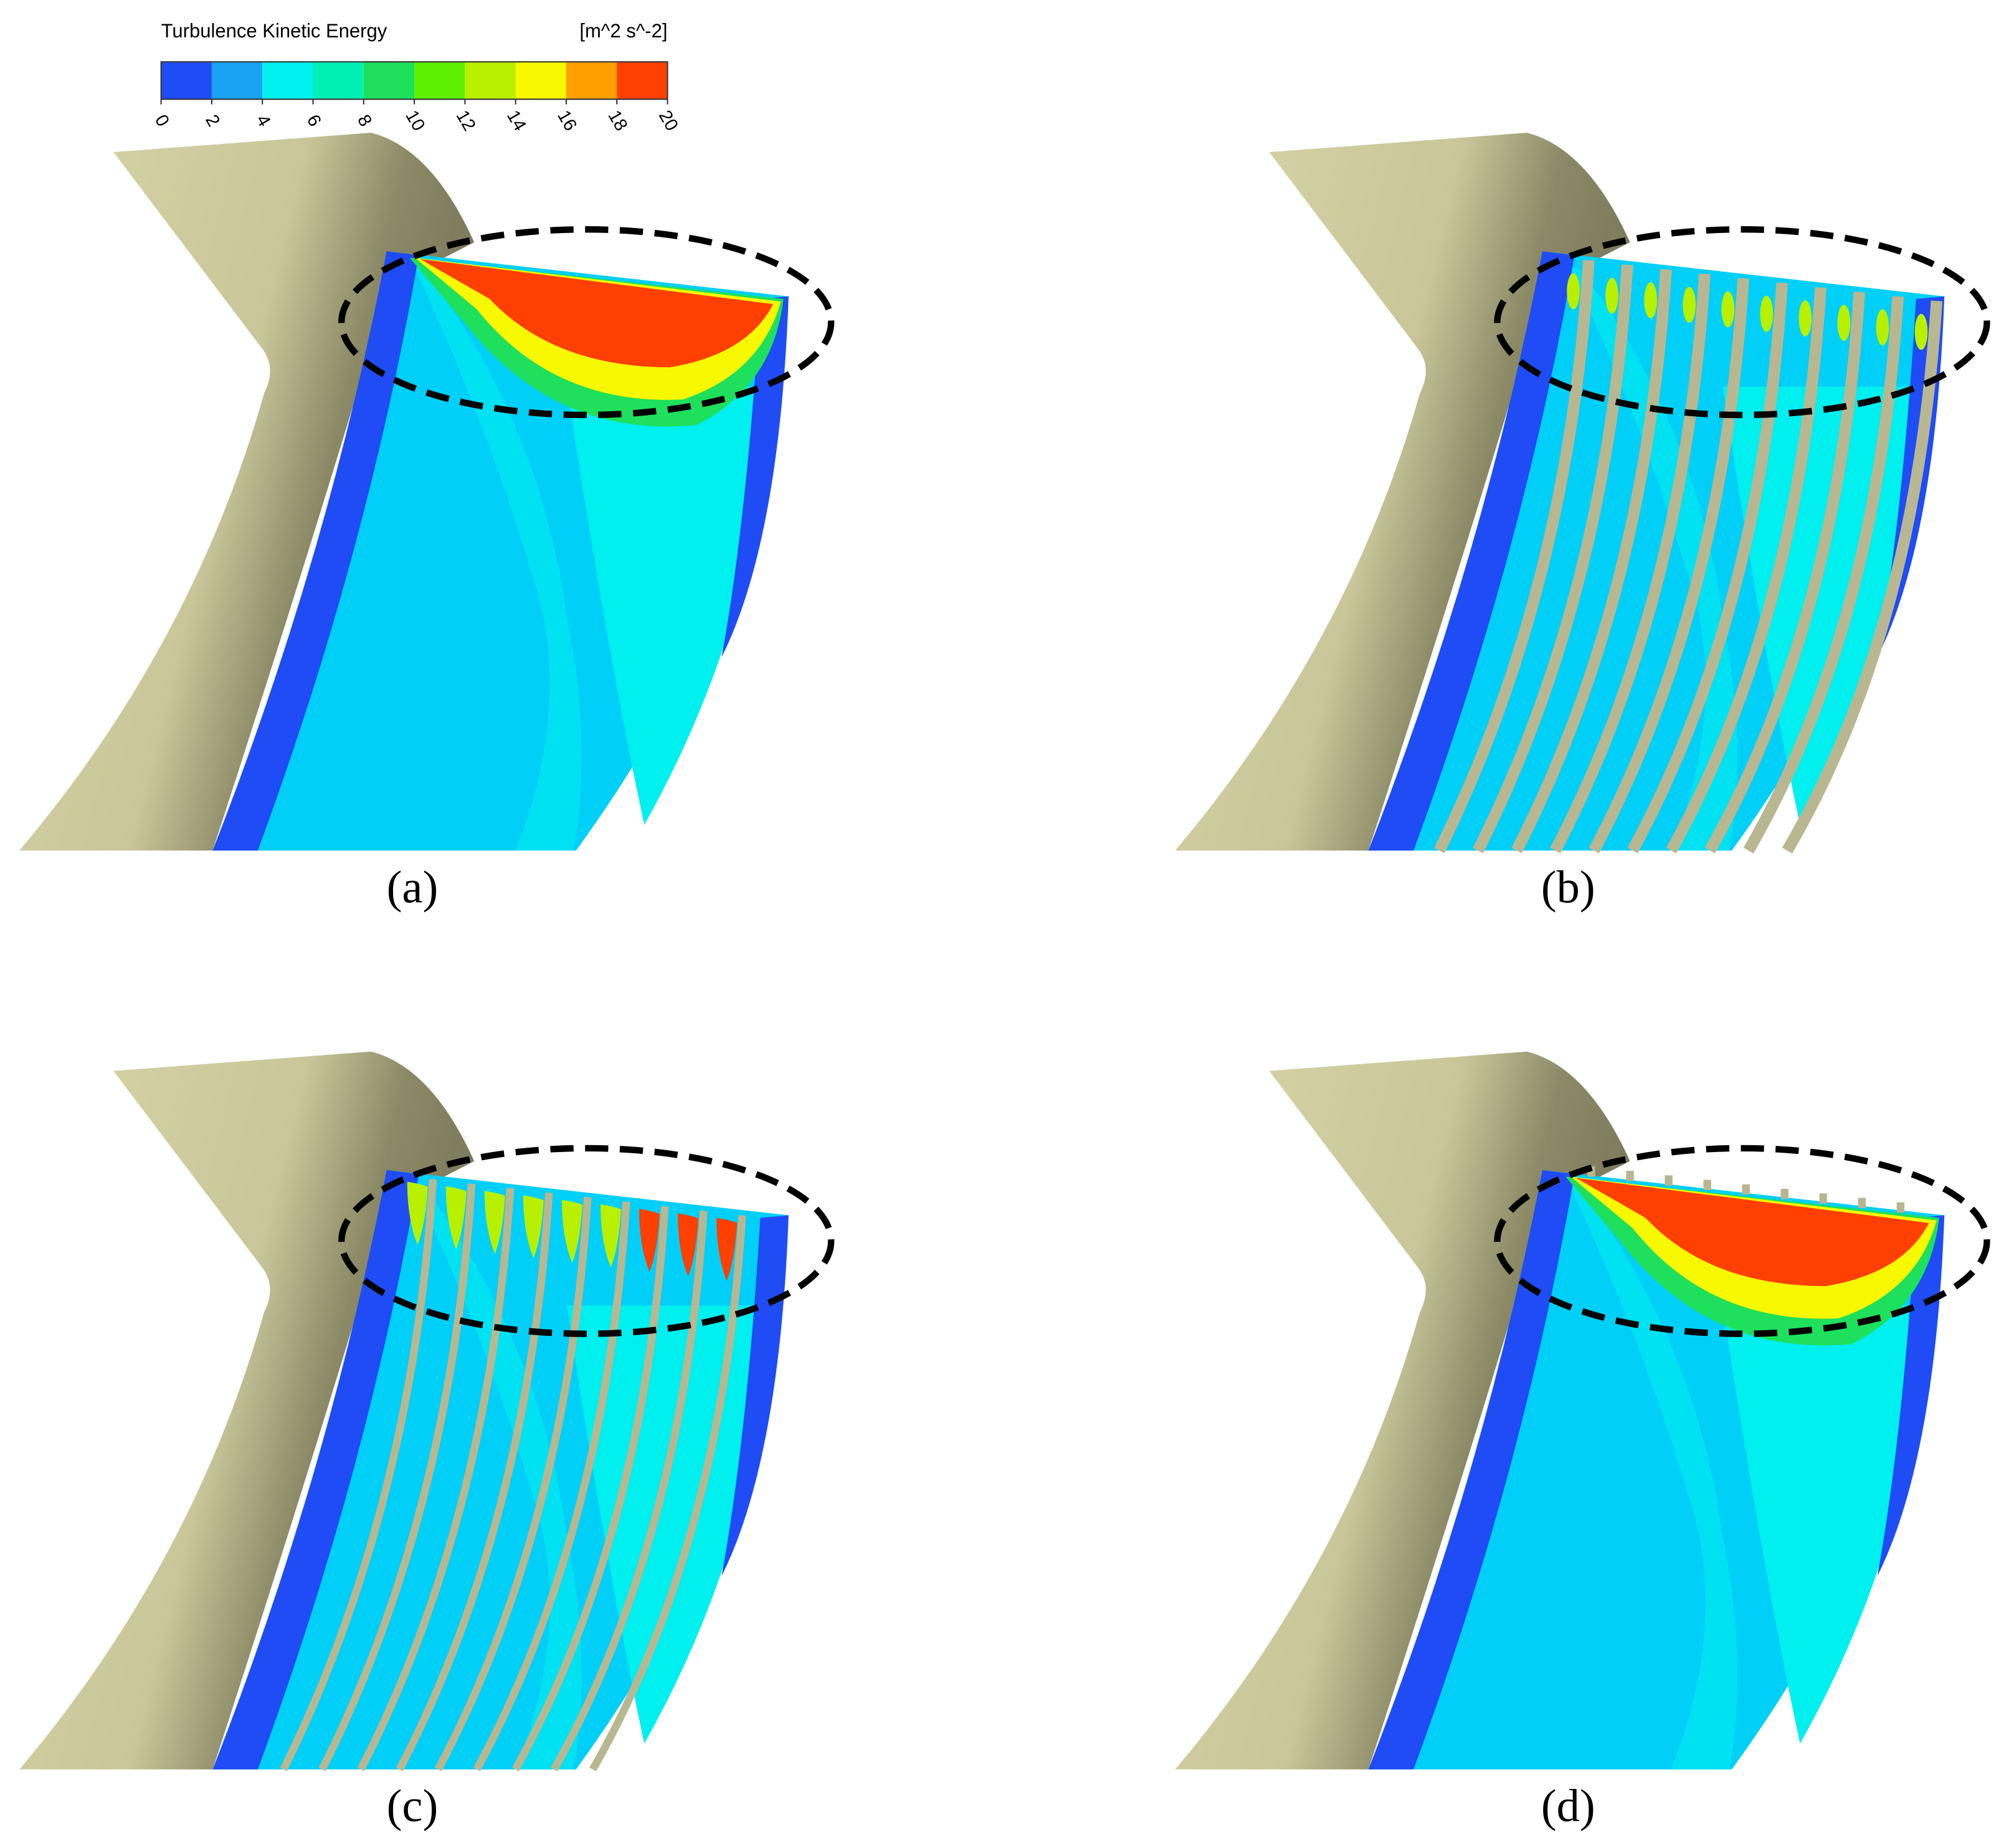 The width and height of the screenshot is (2014, 1848). What do you see at coordinates (669, 121) in the screenshot?
I see `tick-label: 20` at bounding box center [669, 121].